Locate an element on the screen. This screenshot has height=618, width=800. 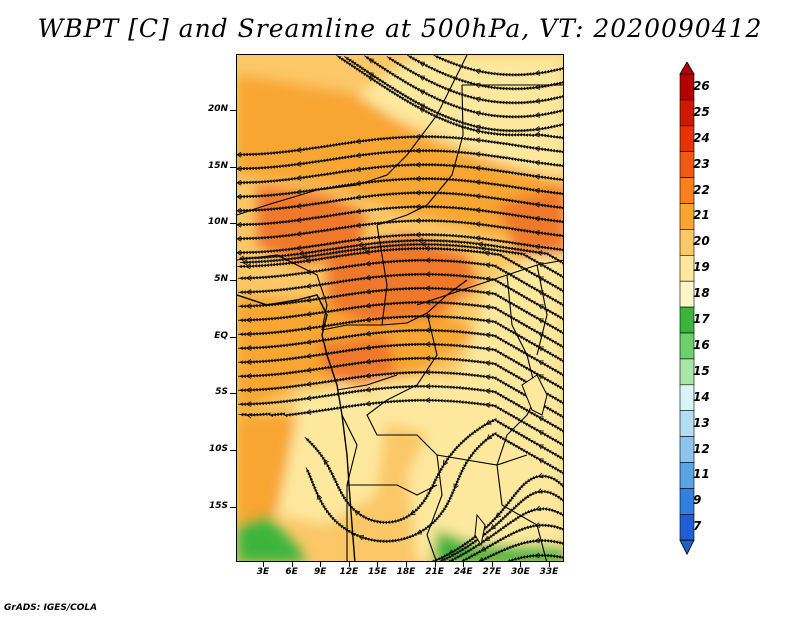
lake-small is located at coordinates (480, 530).